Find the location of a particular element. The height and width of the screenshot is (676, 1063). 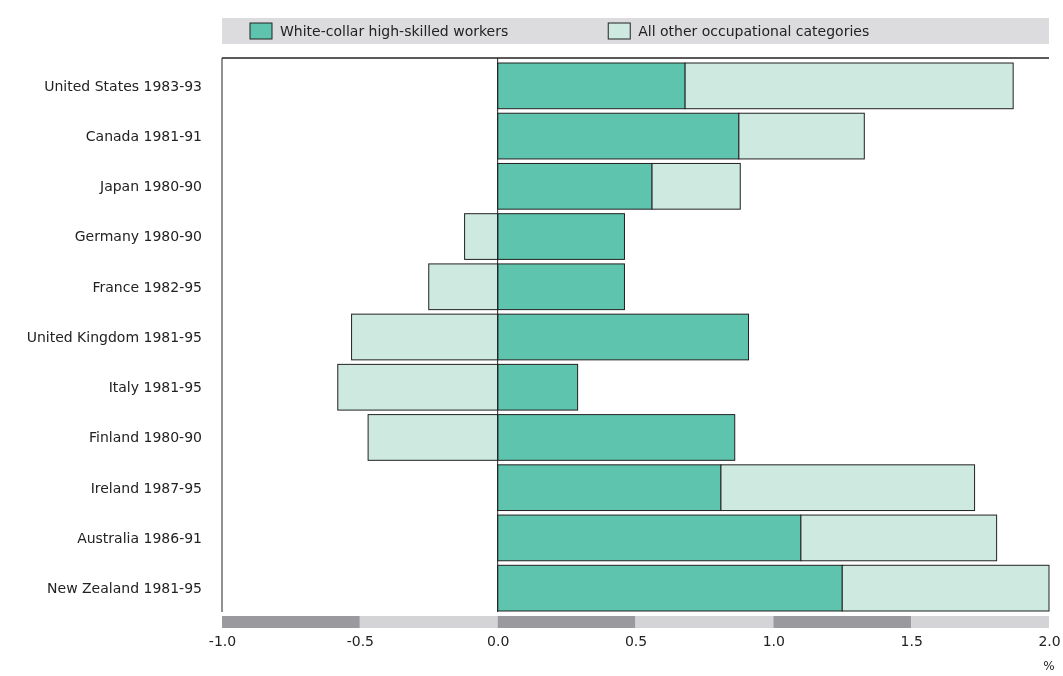

y-tick-label: New Zealand 1981-95 is located at coordinates (124, 588).